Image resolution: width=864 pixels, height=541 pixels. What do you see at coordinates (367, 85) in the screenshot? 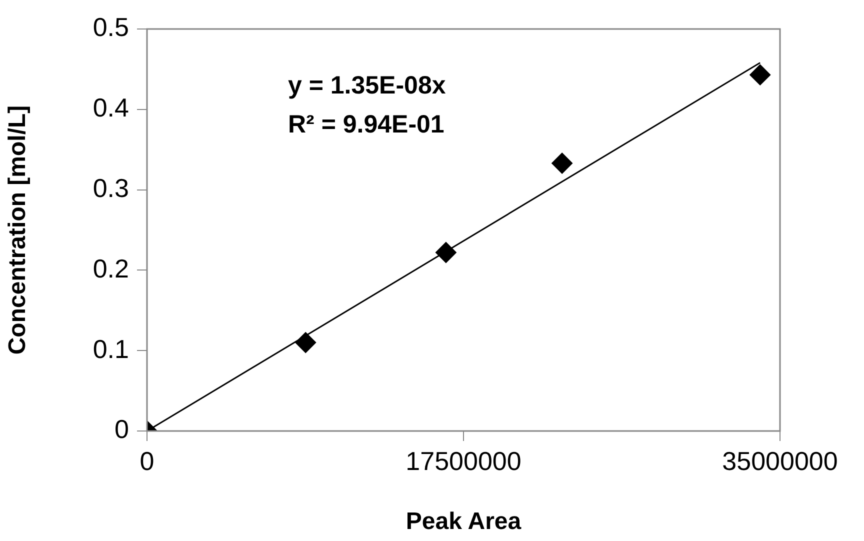
I see `annotation: y = 1.35E-08x` at bounding box center [367, 85].